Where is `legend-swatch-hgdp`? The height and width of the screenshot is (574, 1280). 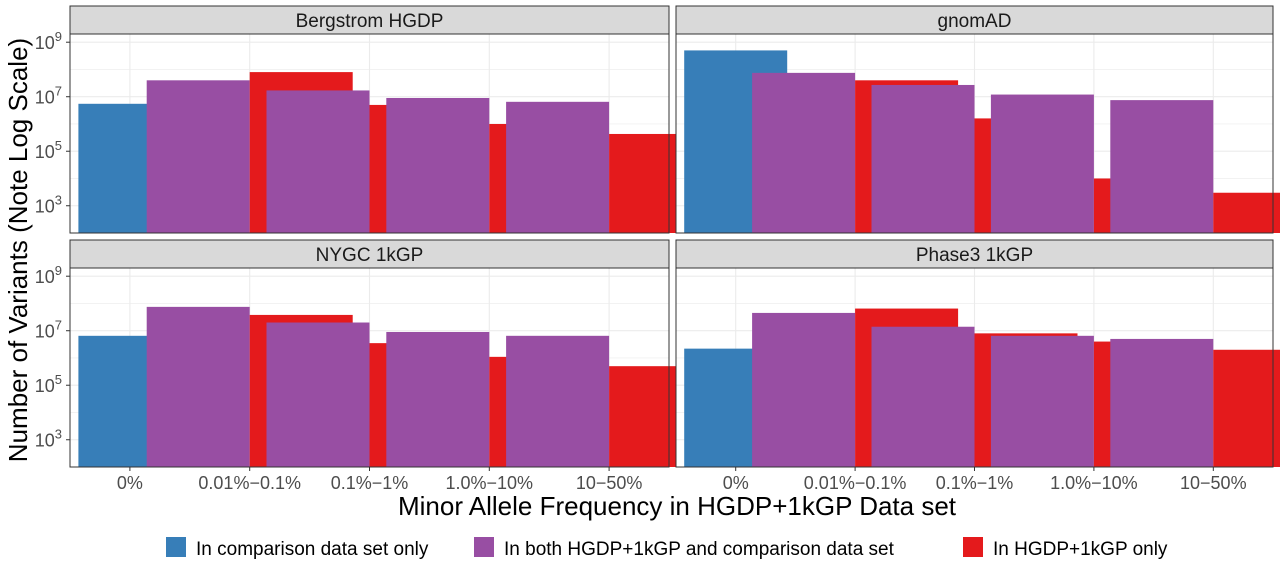 legend-swatch-hgdp is located at coordinates (973, 547).